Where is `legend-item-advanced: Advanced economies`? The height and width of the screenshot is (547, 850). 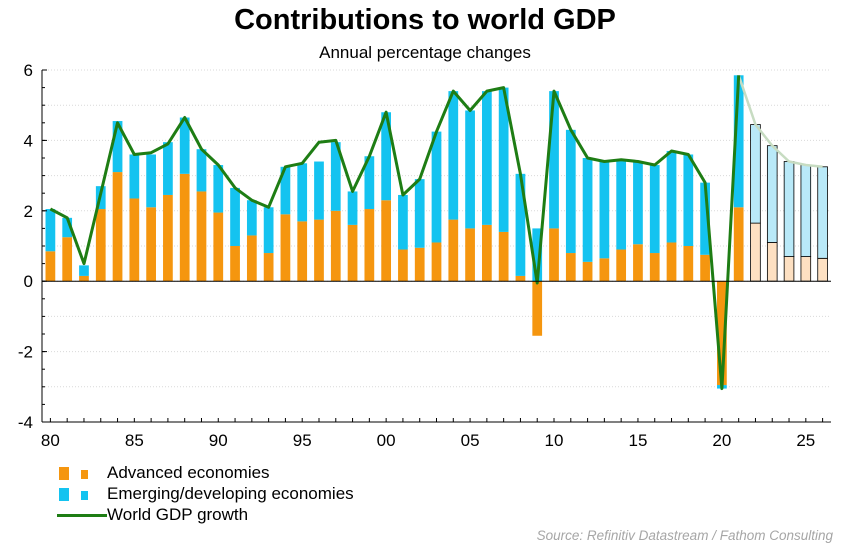
legend-item-advanced: Advanced economies is located at coordinates (204, 472).